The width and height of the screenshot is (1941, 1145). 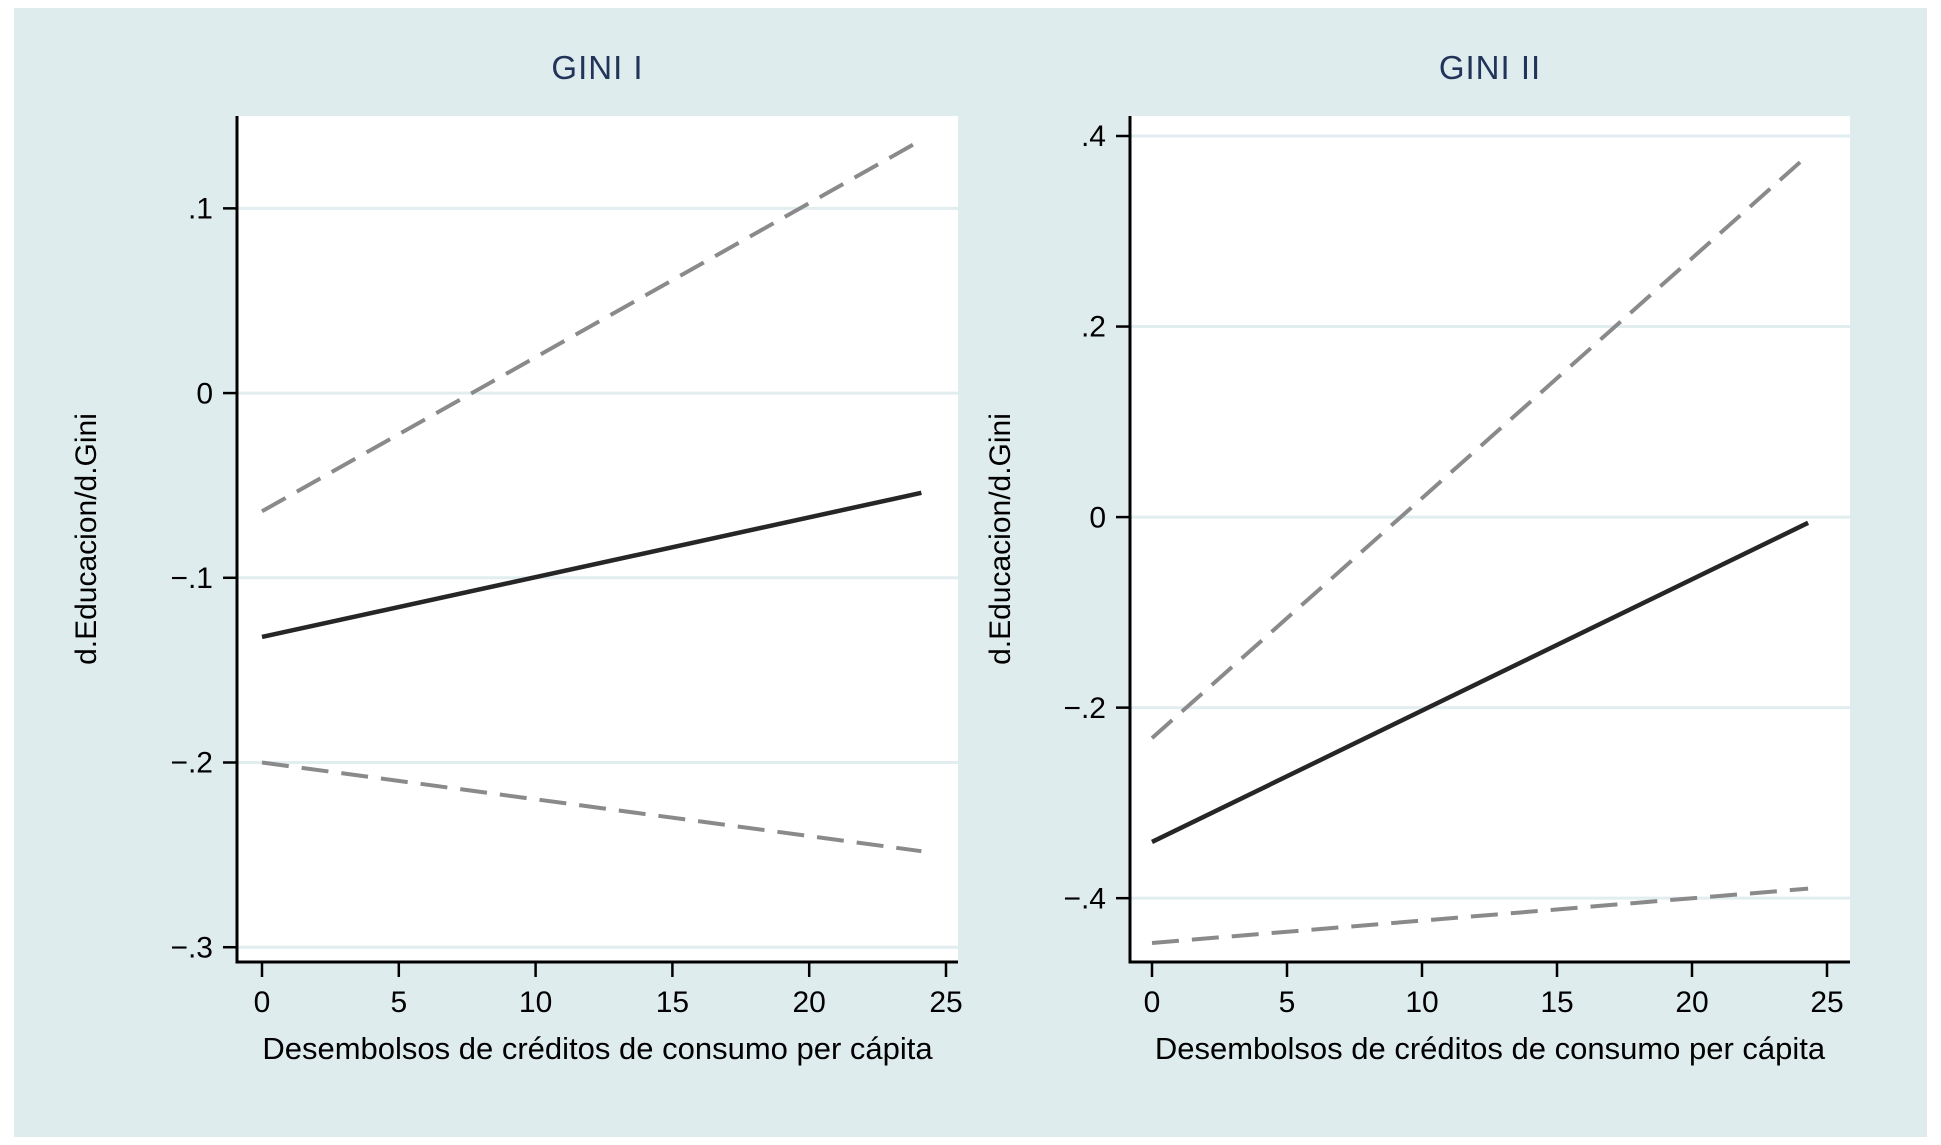 What do you see at coordinates (1093, 136) in the screenshot?
I see `y-tick-label: .4` at bounding box center [1093, 136].